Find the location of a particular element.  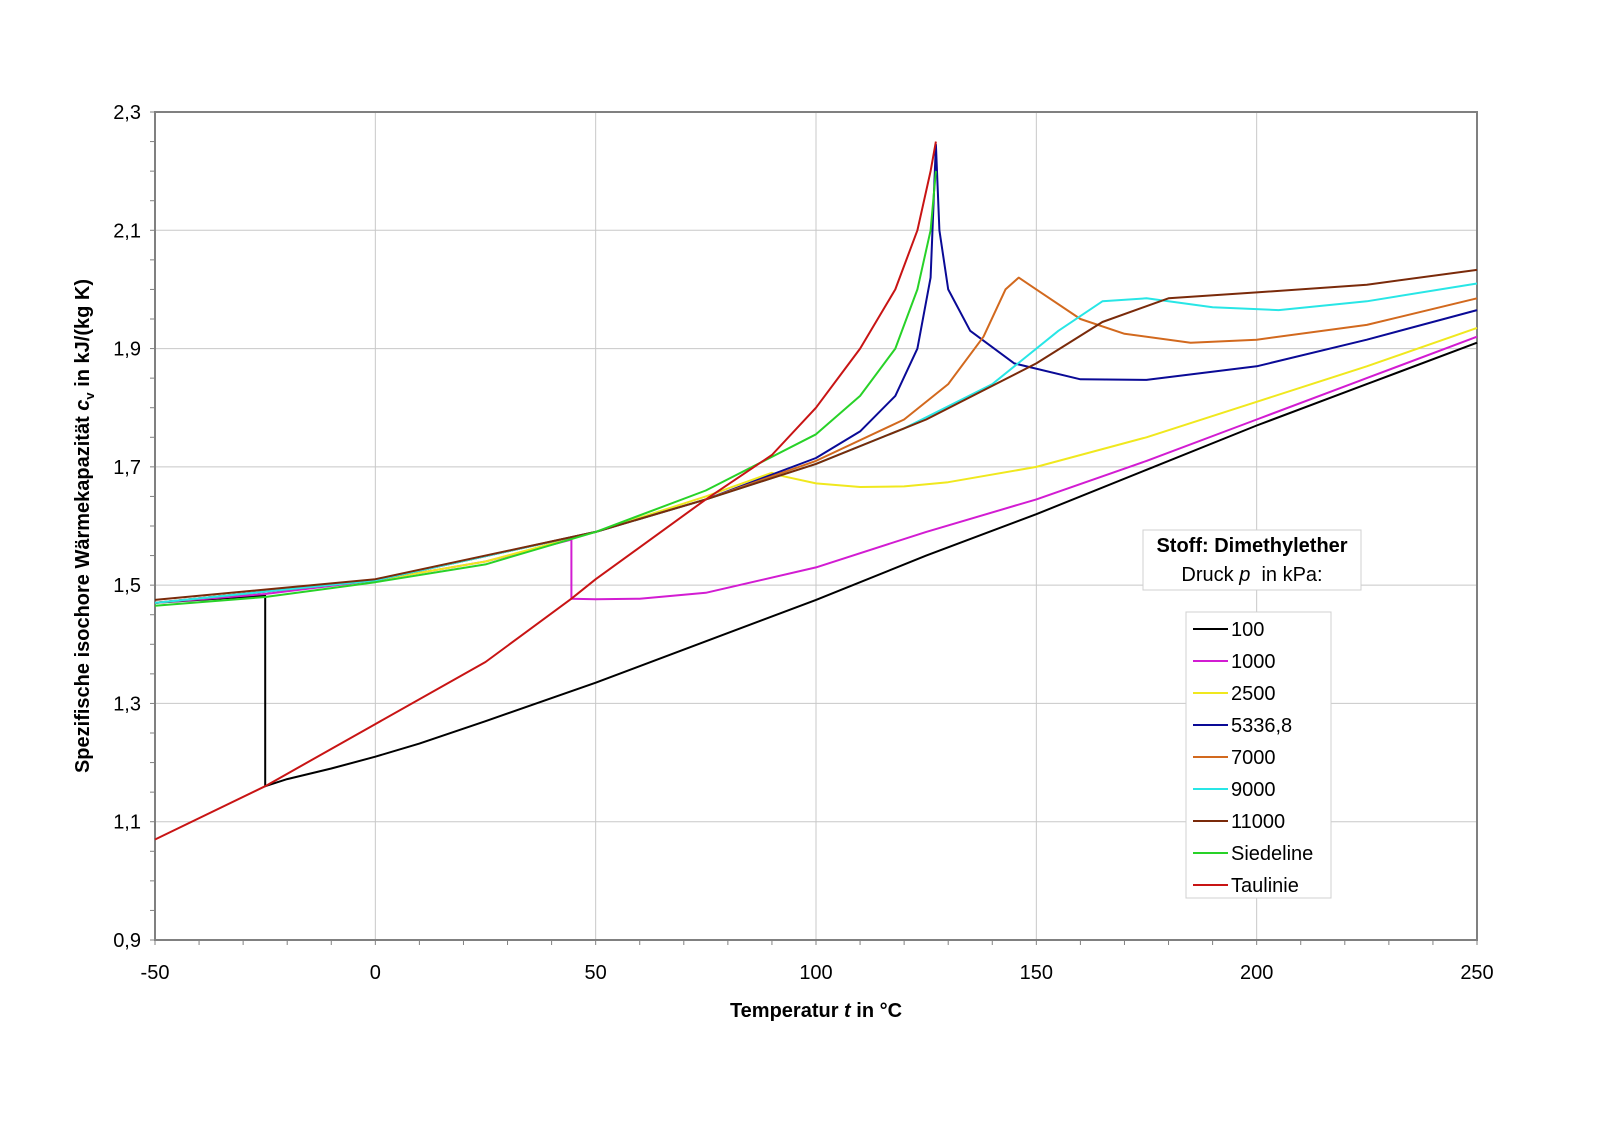

legend-item: Taulinie is located at coordinates (1246, 886).